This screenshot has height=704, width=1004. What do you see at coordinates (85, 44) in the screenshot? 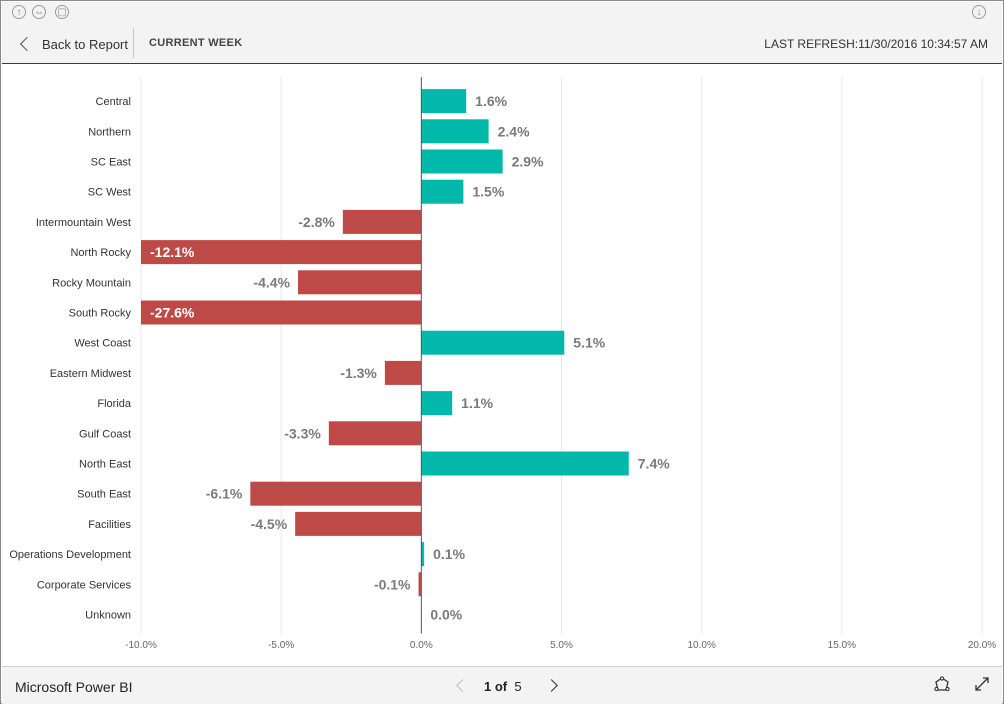
I see `back-to-report-label: Back to Report` at bounding box center [85, 44].